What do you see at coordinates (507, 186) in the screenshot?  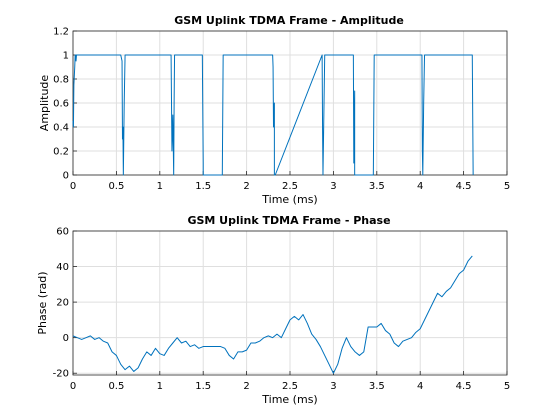 I see `amplitude-x-tick-label: 5` at bounding box center [507, 186].